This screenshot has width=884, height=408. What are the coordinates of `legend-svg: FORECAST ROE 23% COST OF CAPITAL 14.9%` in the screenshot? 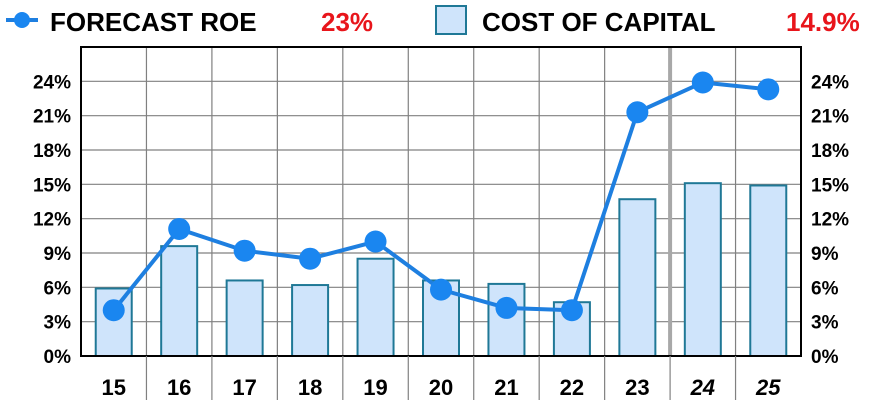 It's located at (433, 21).